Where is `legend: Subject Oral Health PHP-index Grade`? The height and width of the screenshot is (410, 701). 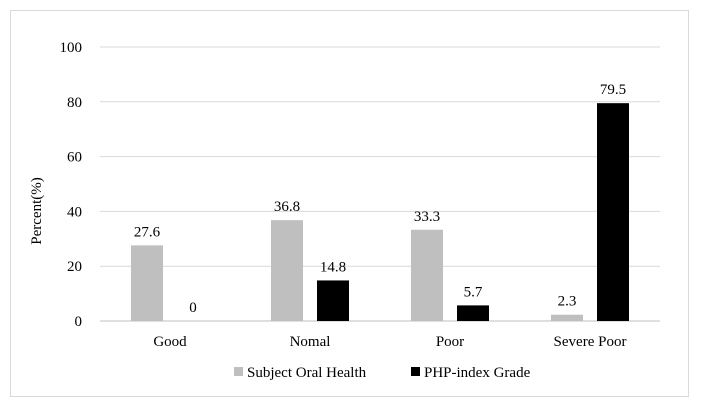 legend: Subject Oral Health PHP-index Grade is located at coordinates (382, 373).